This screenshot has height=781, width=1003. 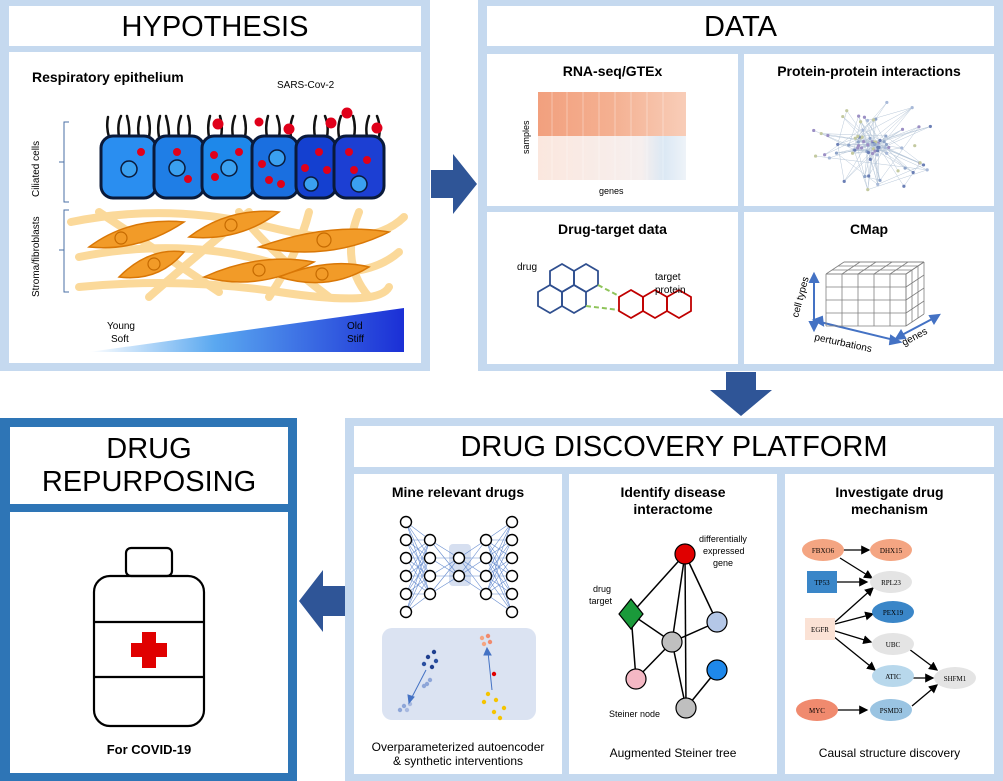 I want to click on target-molecule, so click(x=655, y=304).